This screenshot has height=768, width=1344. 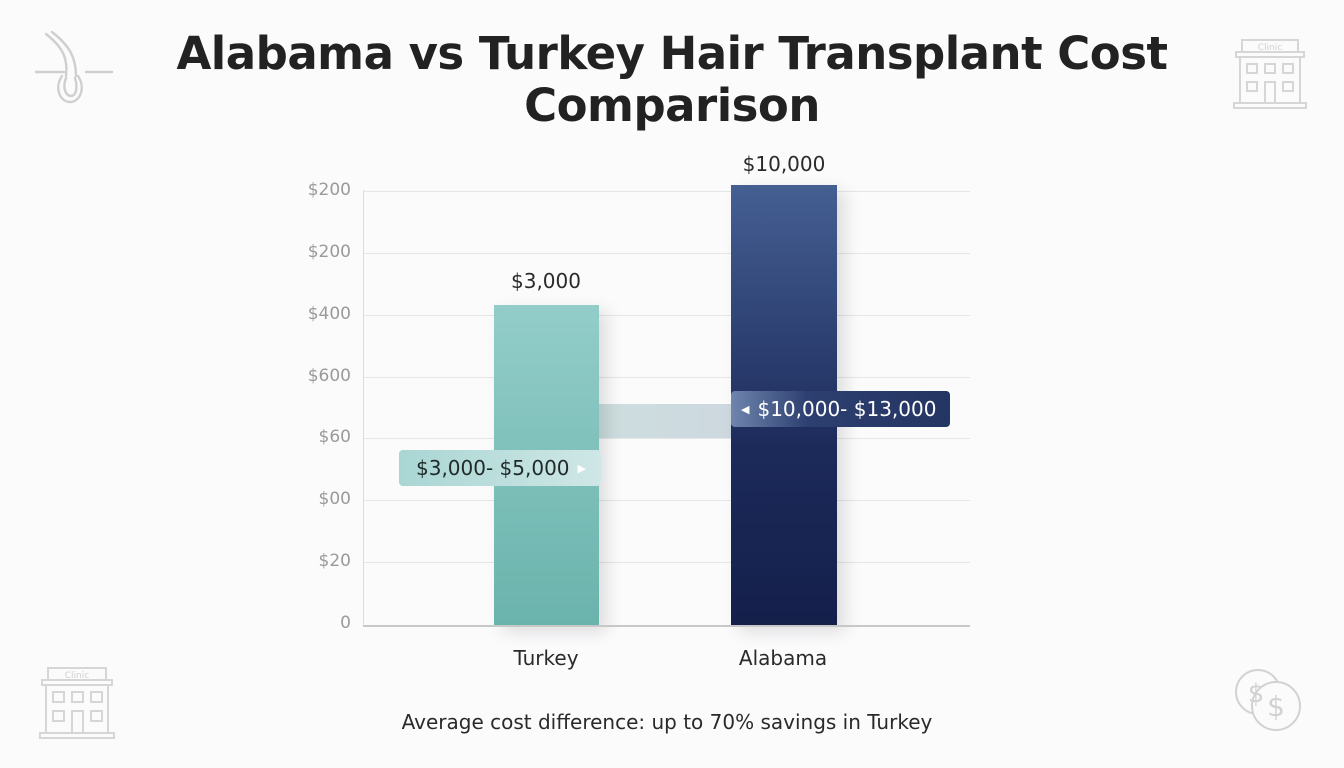 What do you see at coordinates (345, 623) in the screenshot?
I see `y-tick-label: 0` at bounding box center [345, 623].